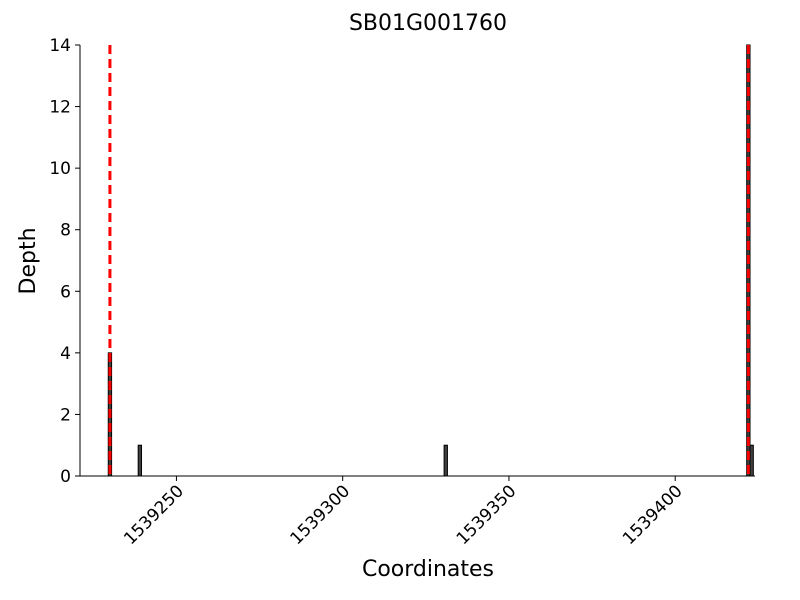 The height and width of the screenshot is (600, 800). What do you see at coordinates (60, 108) in the screenshot?
I see `y-tick-label: 12` at bounding box center [60, 108].